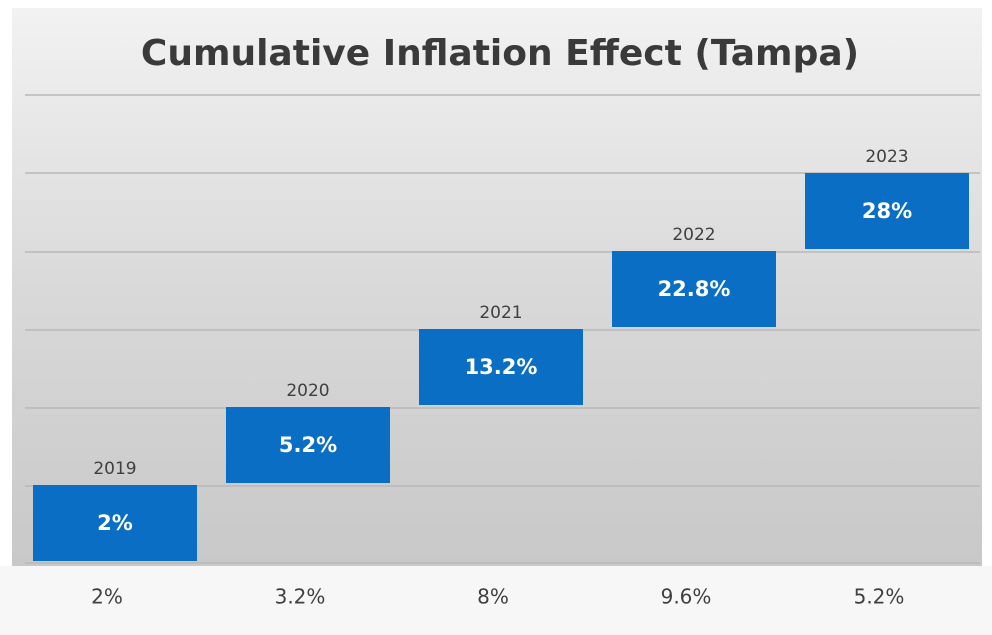 The height and width of the screenshot is (635, 992). I want to click on bar-label: 13.2%, so click(501, 367).